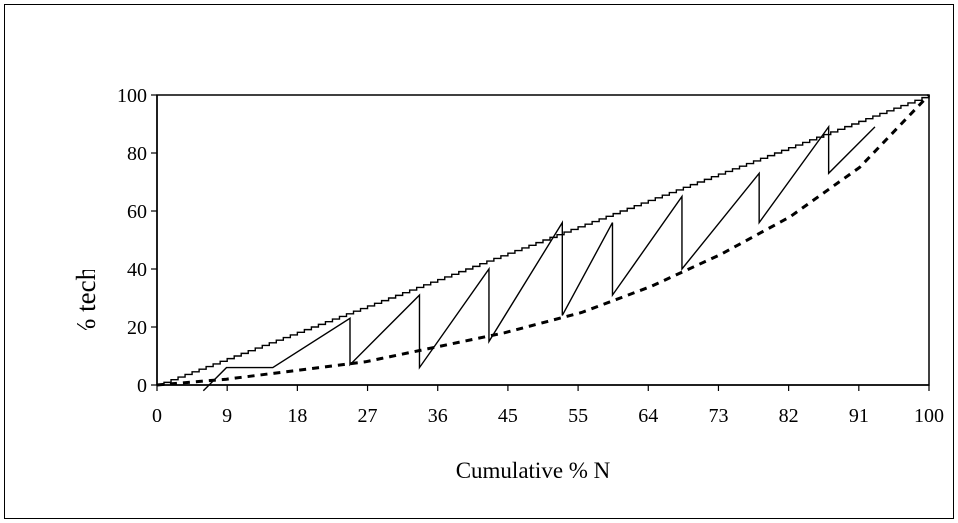 The image size is (958, 523). Describe the element at coordinates (859, 416) in the screenshot. I see `x-tick-label: 91` at that location.